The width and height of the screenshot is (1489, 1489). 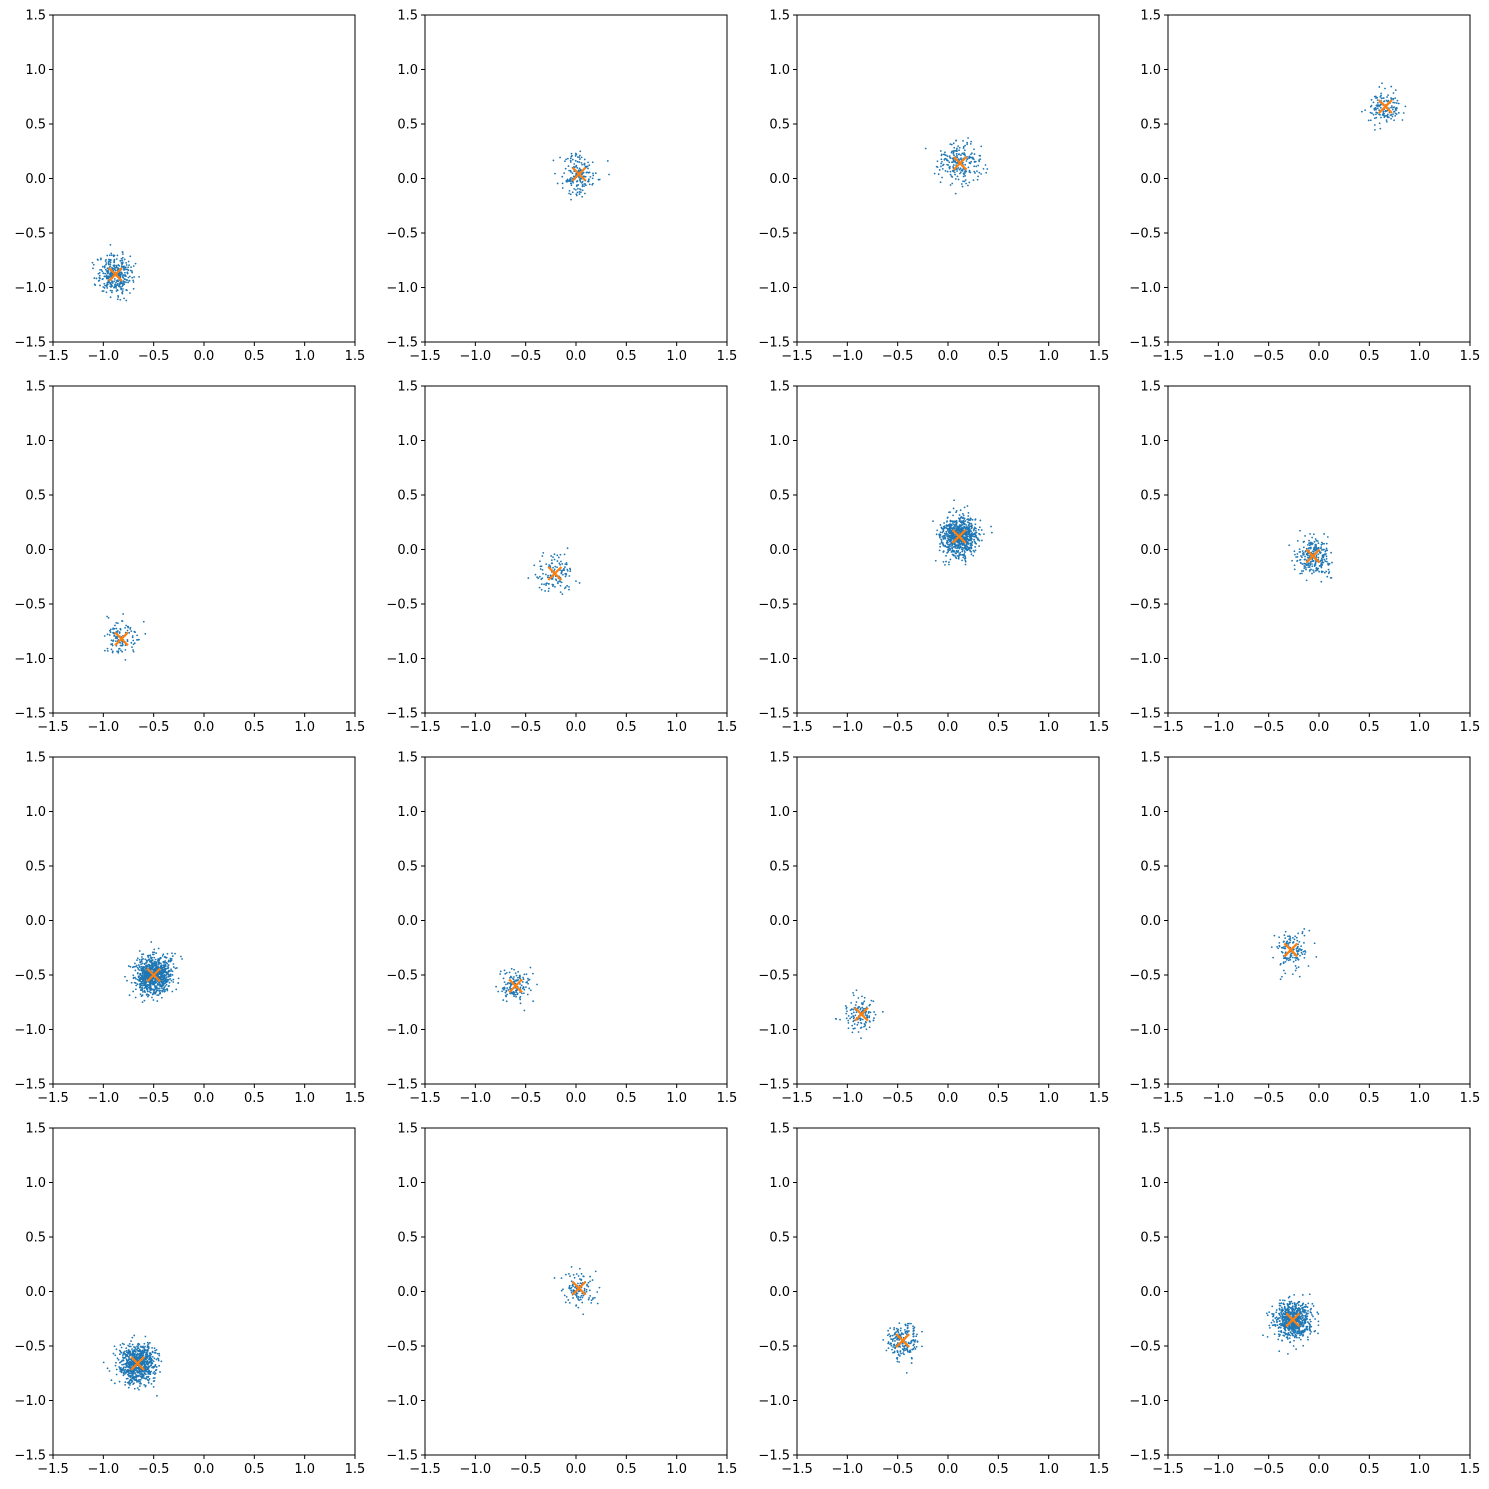 What do you see at coordinates (30, 714) in the screenshot?
I see `y-tick-label: −1.5` at bounding box center [30, 714].